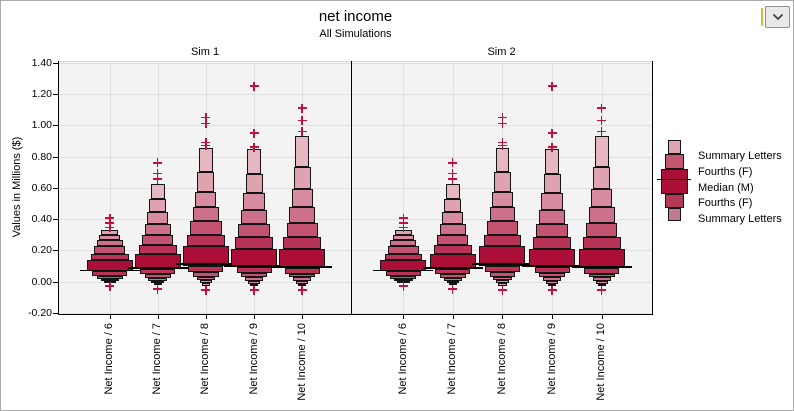 This screenshot has width=794, height=411. I want to click on y-tick-label: -0.20, so click(40, 312).